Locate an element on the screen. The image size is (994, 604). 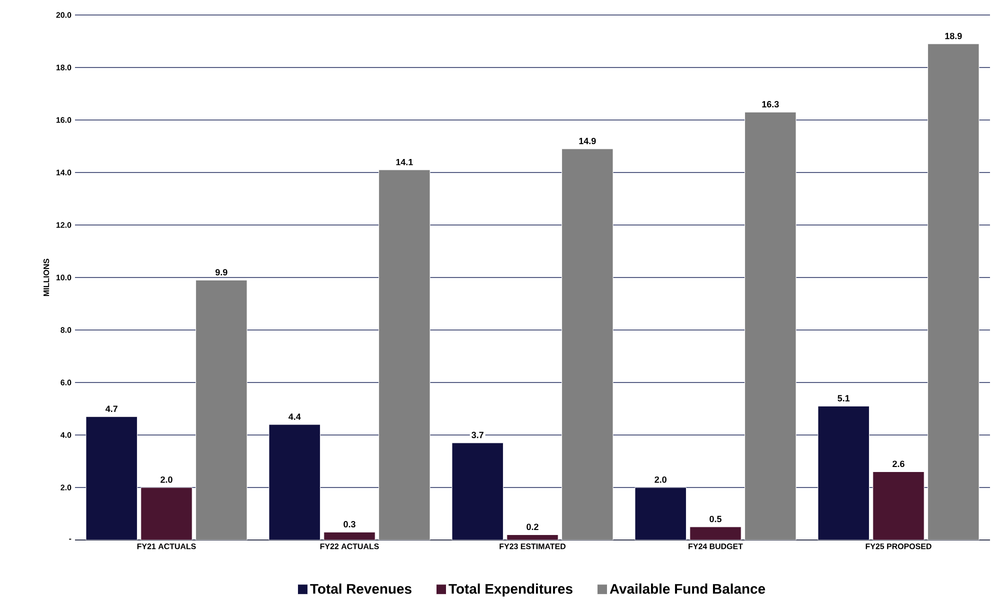
legend-label: Available Fund Balance is located at coordinates (688, 589).